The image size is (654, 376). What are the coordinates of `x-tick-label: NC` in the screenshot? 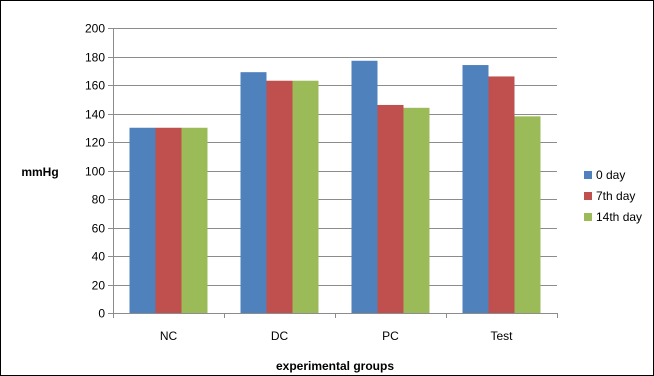 It's located at (169, 336).